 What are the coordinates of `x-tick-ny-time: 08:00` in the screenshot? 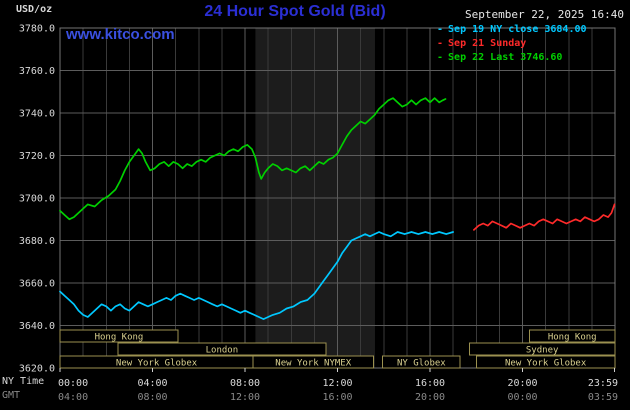 It's located at (245, 383).